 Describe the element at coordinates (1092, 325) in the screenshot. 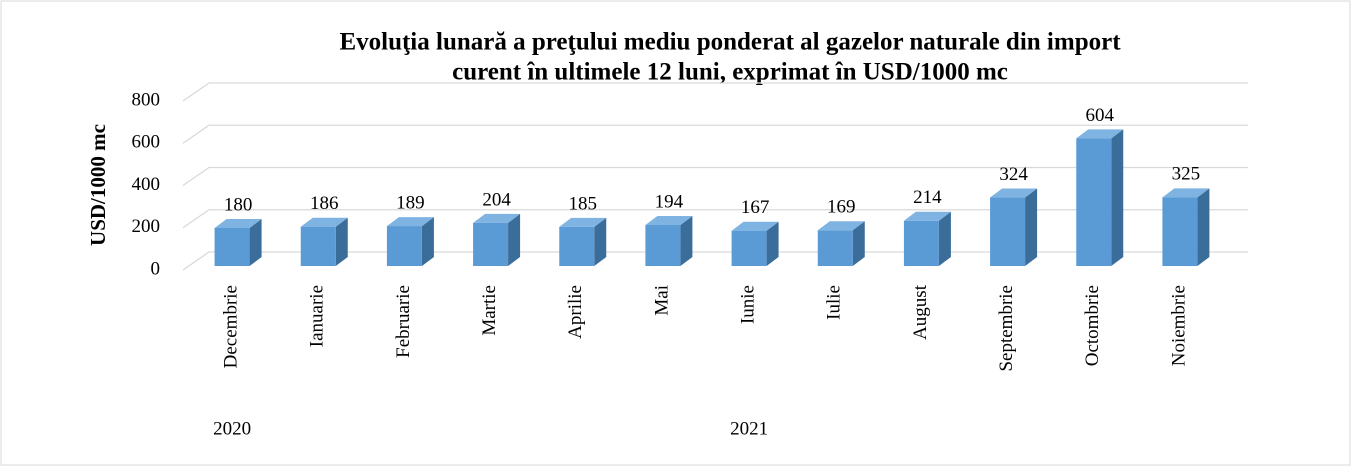

I see `x-tick-label: Octombrie` at that location.